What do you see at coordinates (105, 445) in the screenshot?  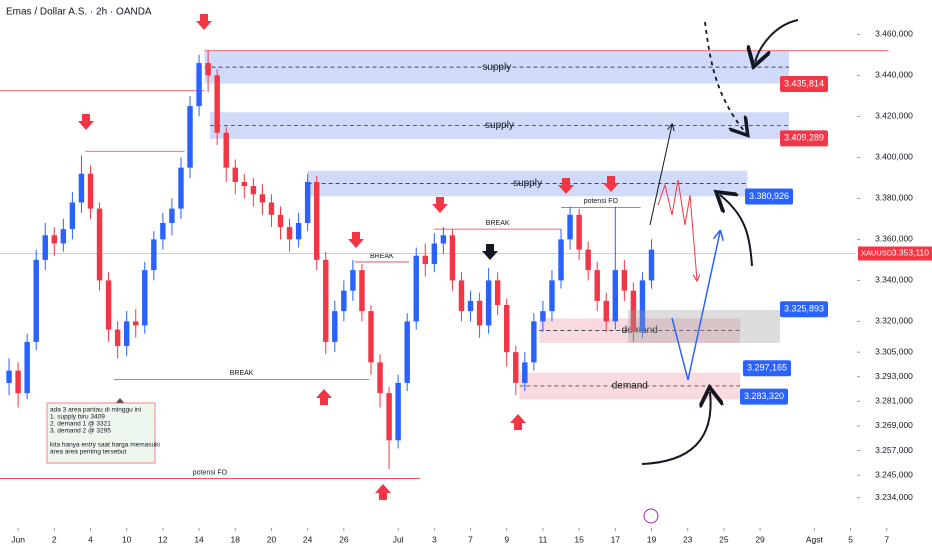 I see `note-line: kita hanya entry saat harga memasuki` at bounding box center [105, 445].